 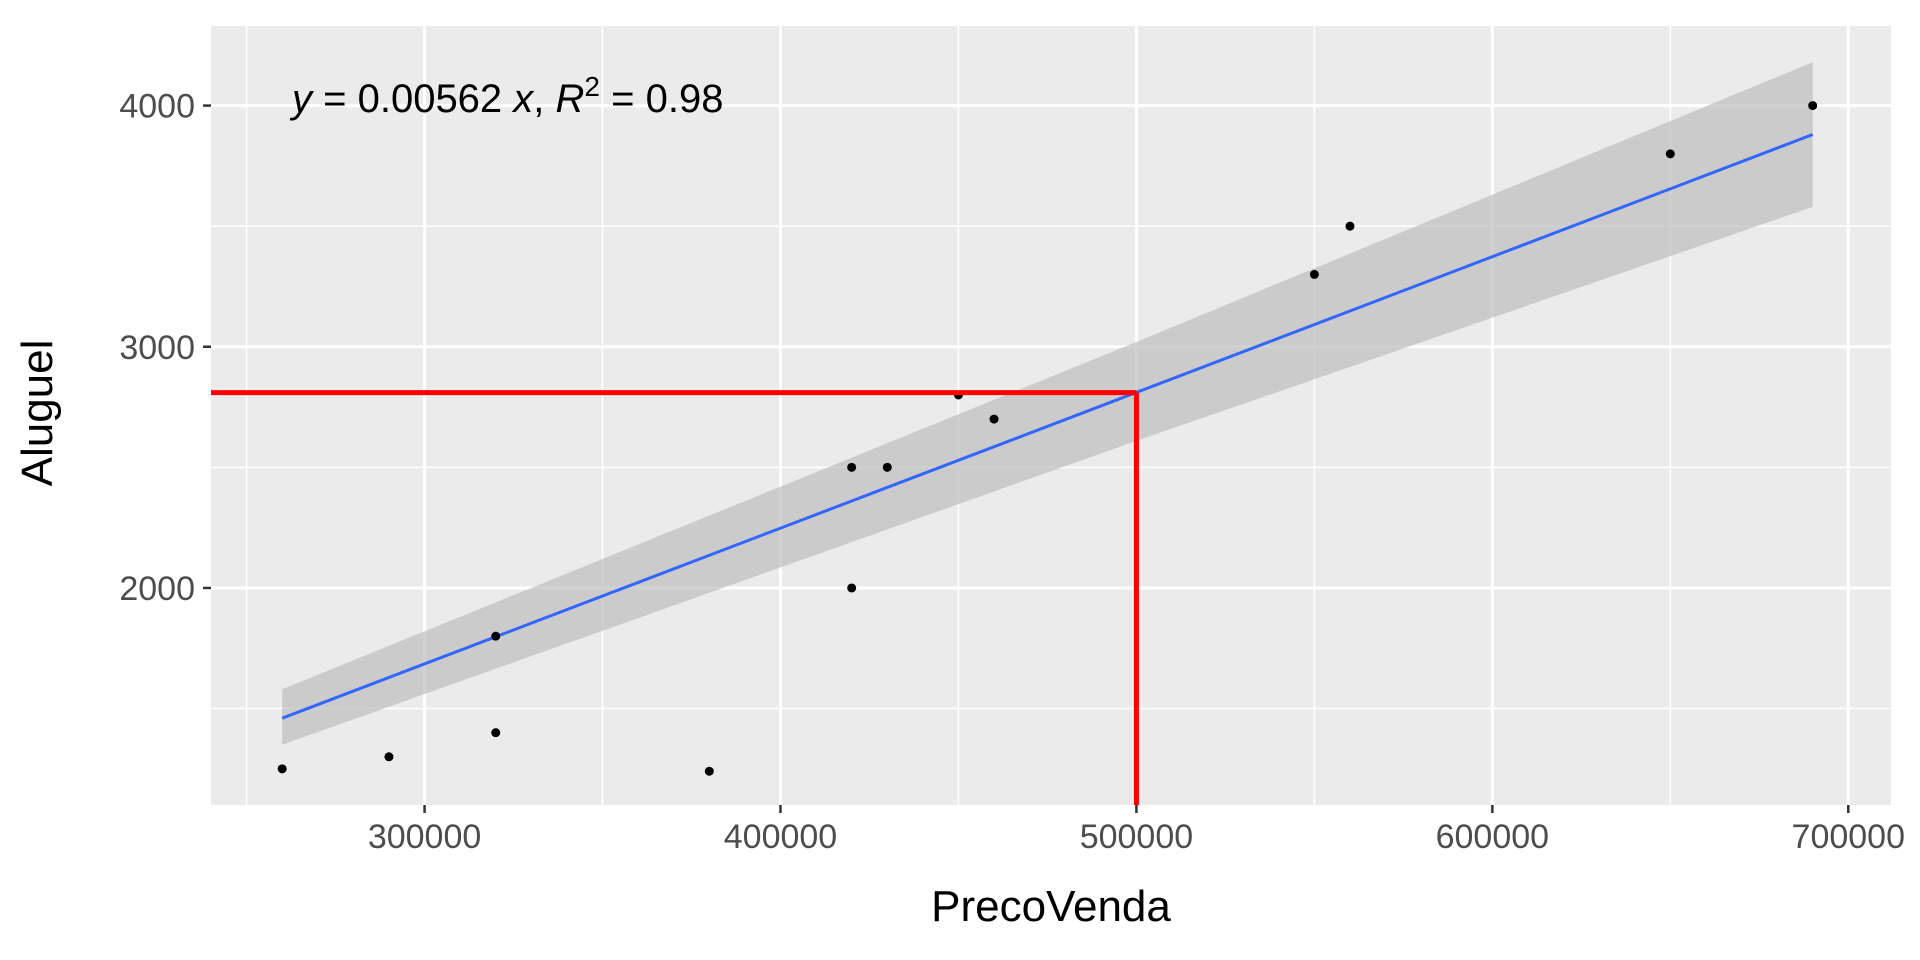 I want to click on x-axis-title: PrecoVenda, so click(x=1051, y=906).